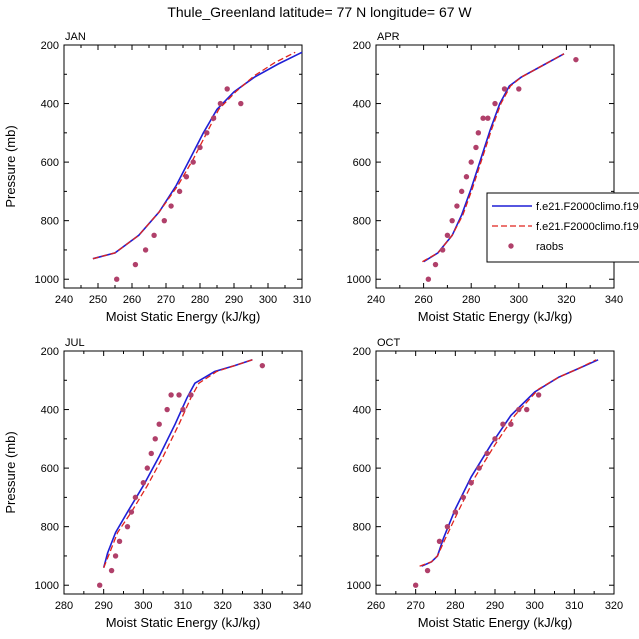  Describe the element at coordinates (200, 300) in the screenshot. I see `x-tick-label: 280` at that location.